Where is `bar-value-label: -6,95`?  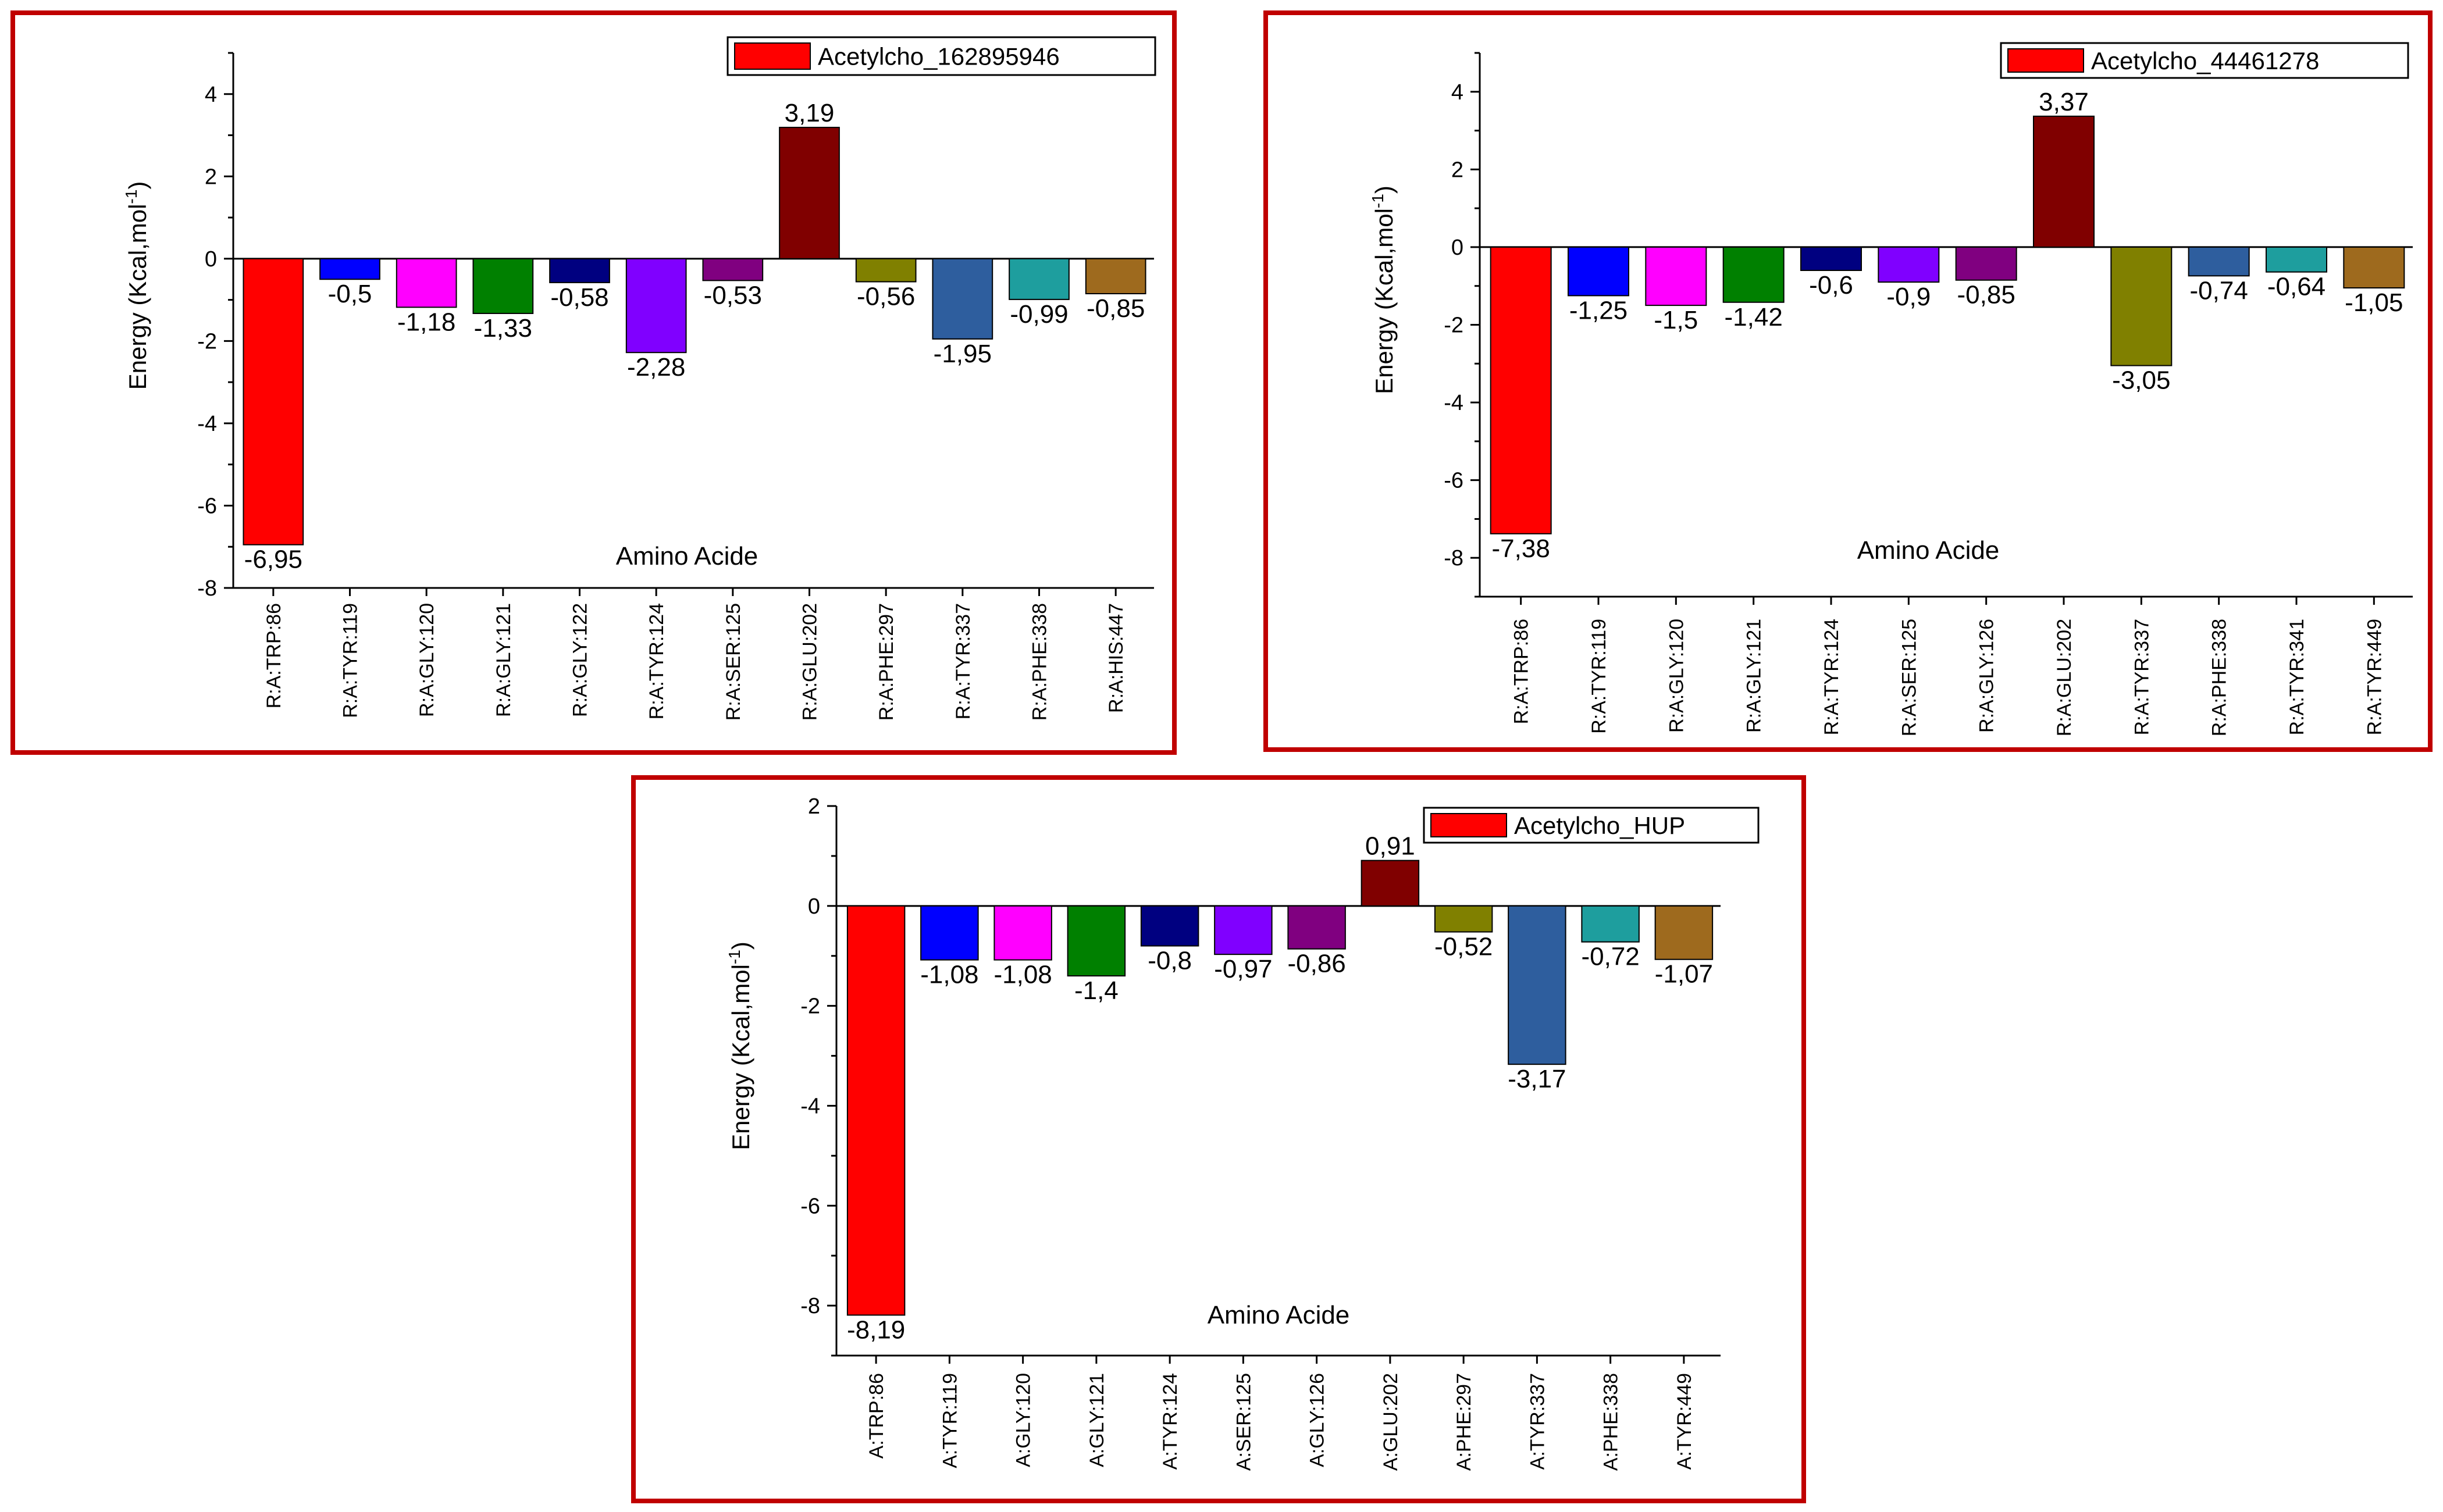 bar-value-label: -6,95 is located at coordinates (273, 559).